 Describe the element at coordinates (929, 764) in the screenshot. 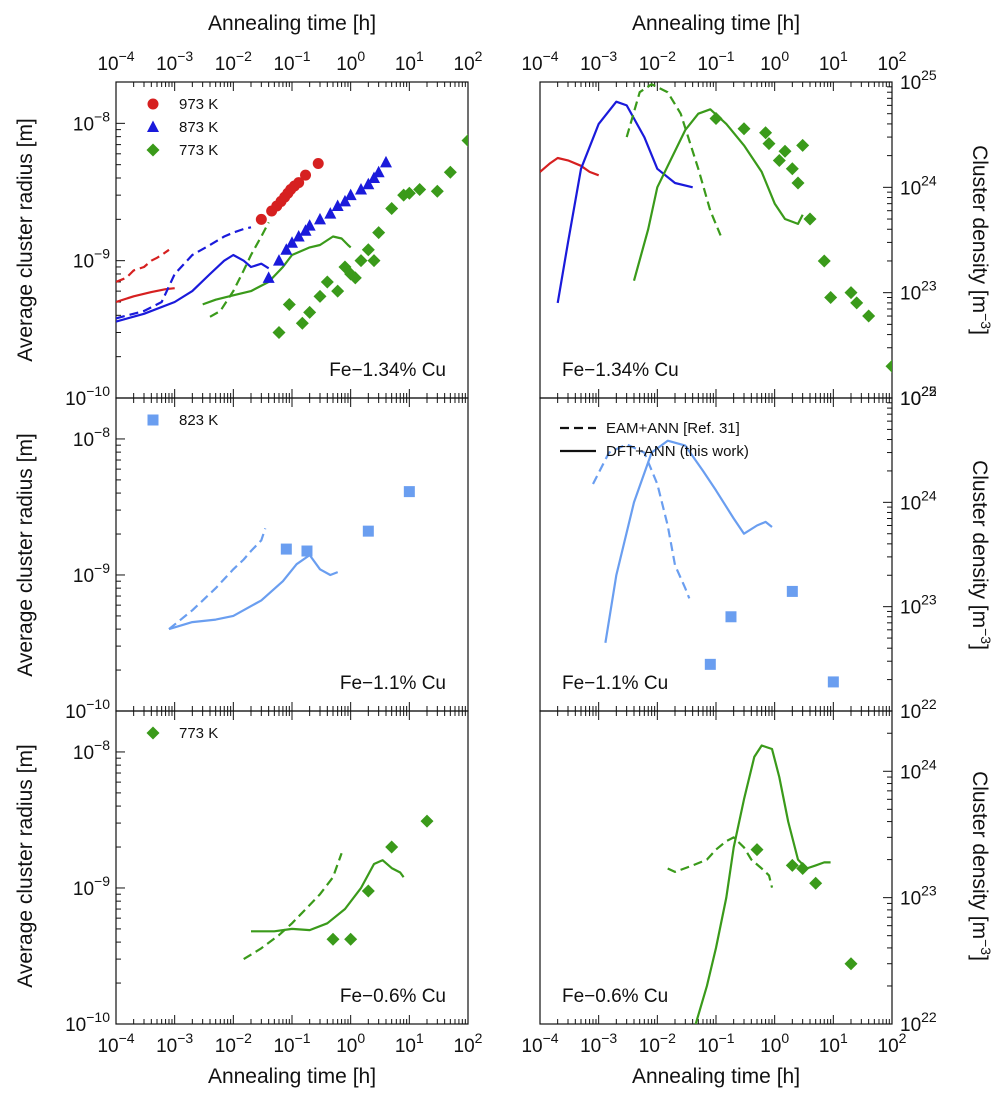

I see `y-tick-label-exp: 24` at that location.